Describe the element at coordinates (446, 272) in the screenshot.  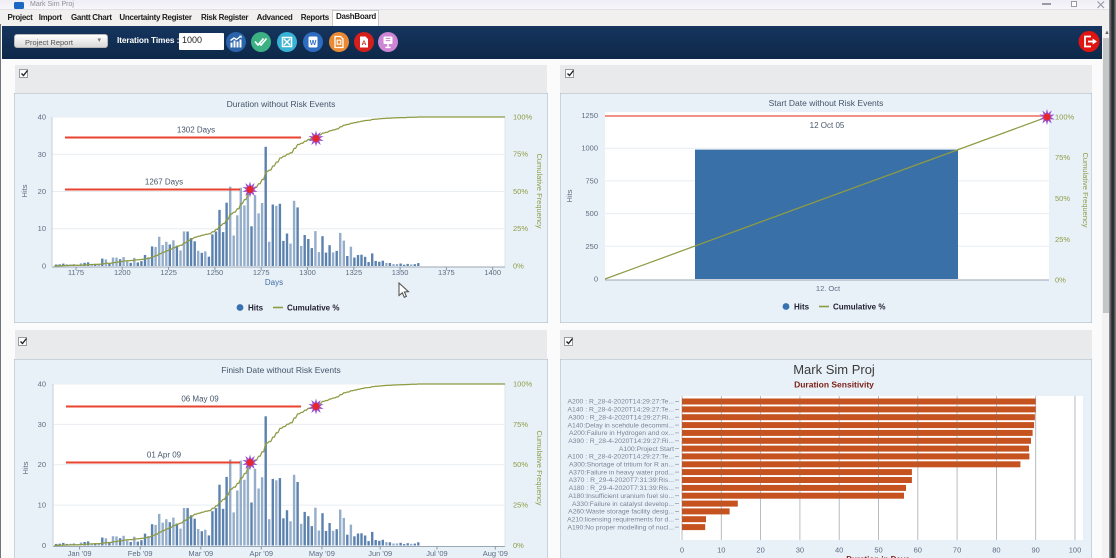
I see `svg-text: 1375` at that location.